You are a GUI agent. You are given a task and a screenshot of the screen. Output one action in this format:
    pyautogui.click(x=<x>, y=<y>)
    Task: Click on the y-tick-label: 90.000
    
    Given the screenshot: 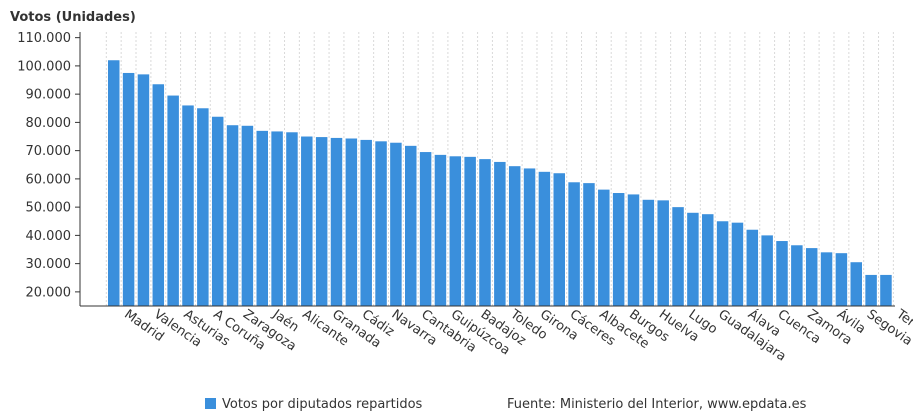 What is the action you would take?
    pyautogui.click(x=49, y=95)
    